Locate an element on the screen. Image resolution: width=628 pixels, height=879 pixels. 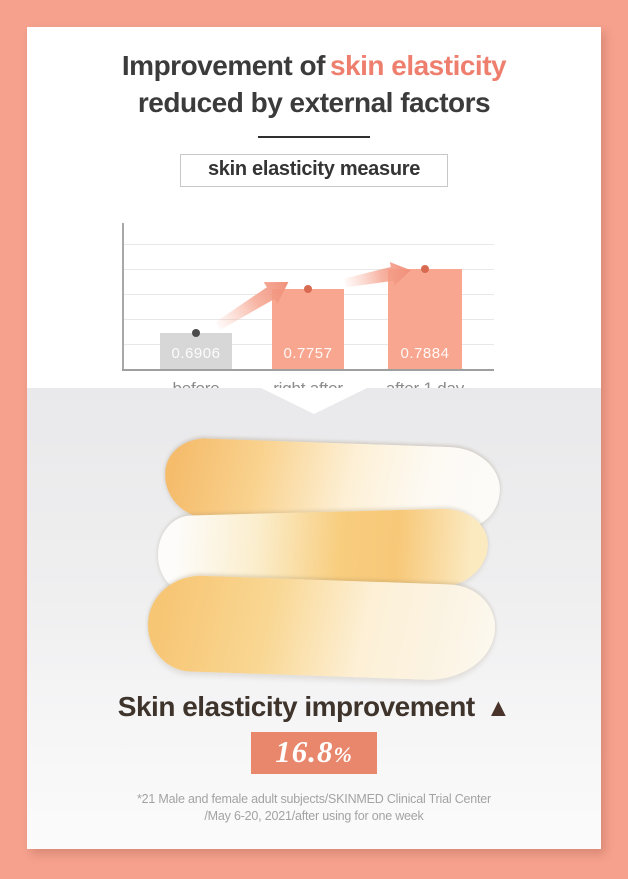
percent-badge: 16.8% is located at coordinates (314, 753).